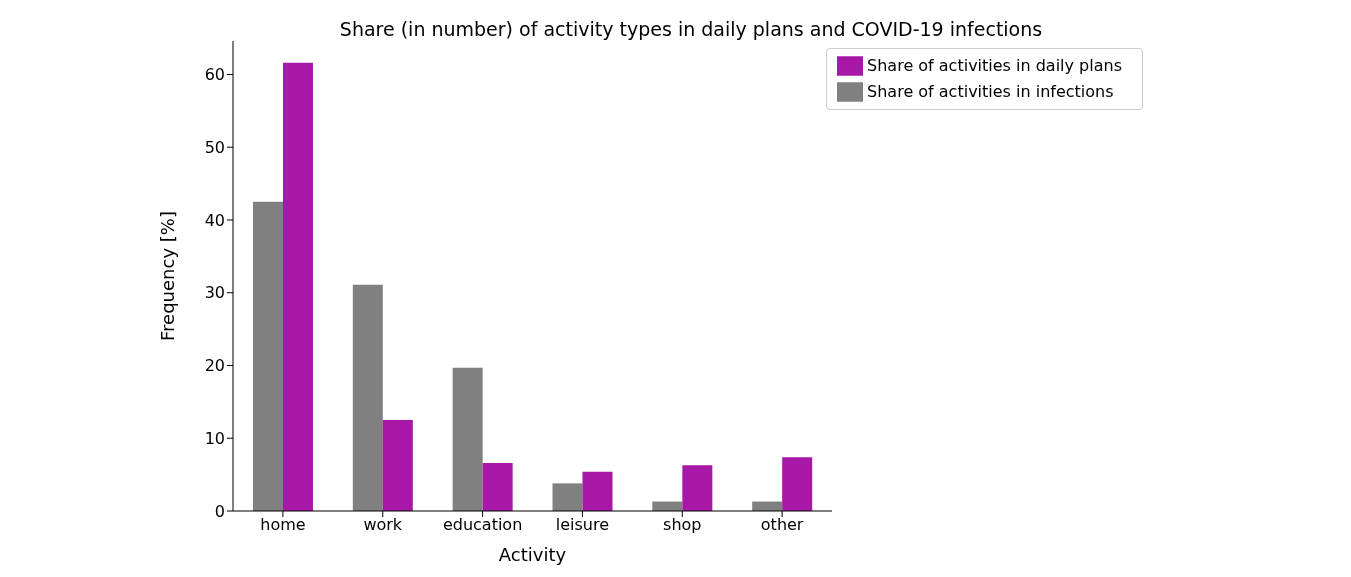  Describe the element at coordinates (214, 147) in the screenshot. I see `y-tick-label: 50` at that location.